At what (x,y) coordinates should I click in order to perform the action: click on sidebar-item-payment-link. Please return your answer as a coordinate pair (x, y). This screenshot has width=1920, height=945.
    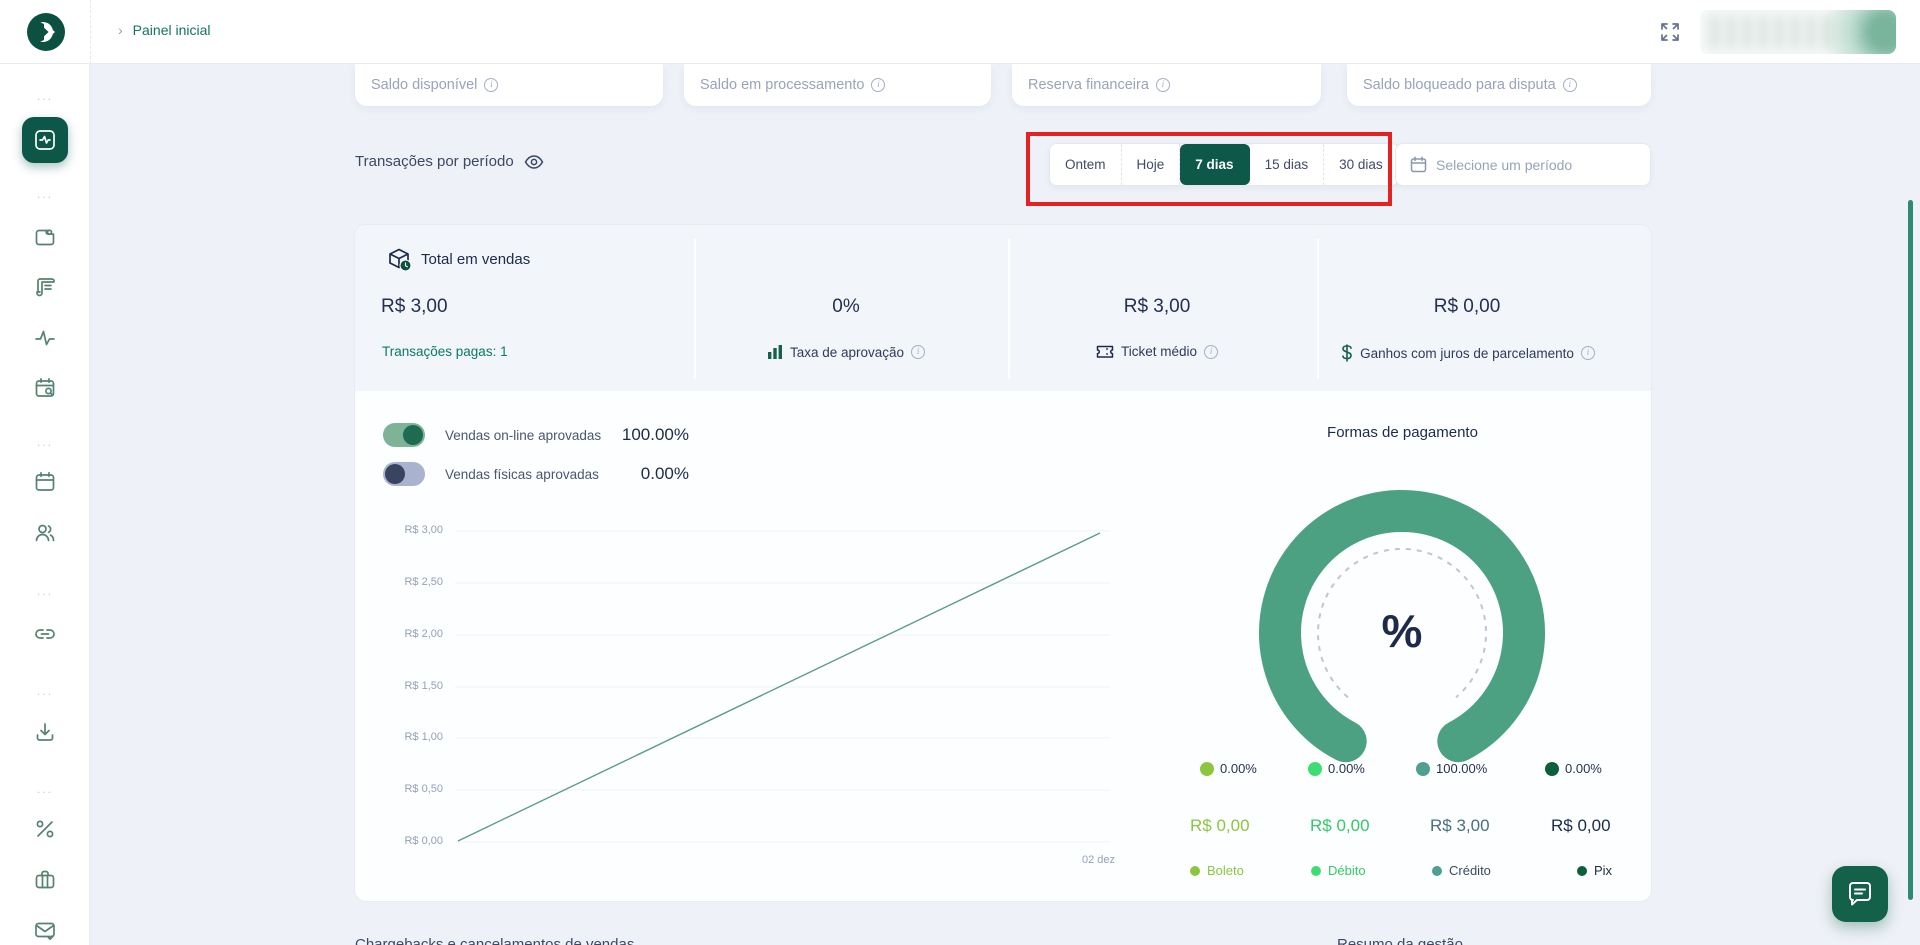
    Looking at the image, I should click on (45, 634).